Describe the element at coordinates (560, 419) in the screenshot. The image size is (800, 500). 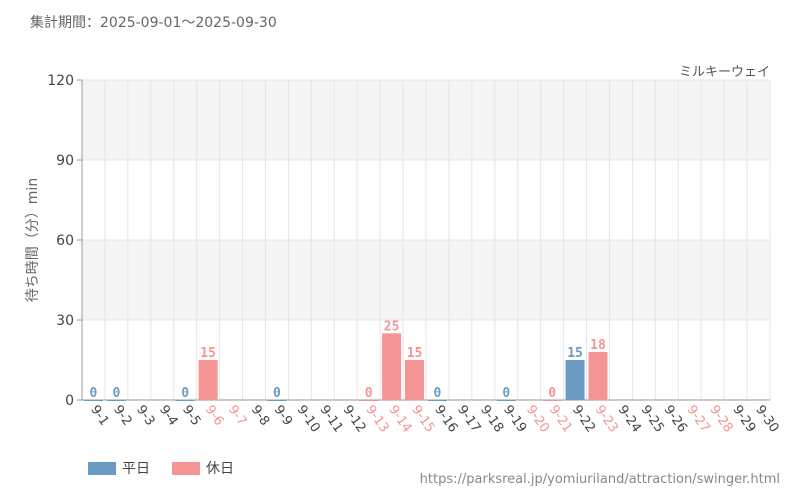
I see `x-tick-label: 9-21` at that location.